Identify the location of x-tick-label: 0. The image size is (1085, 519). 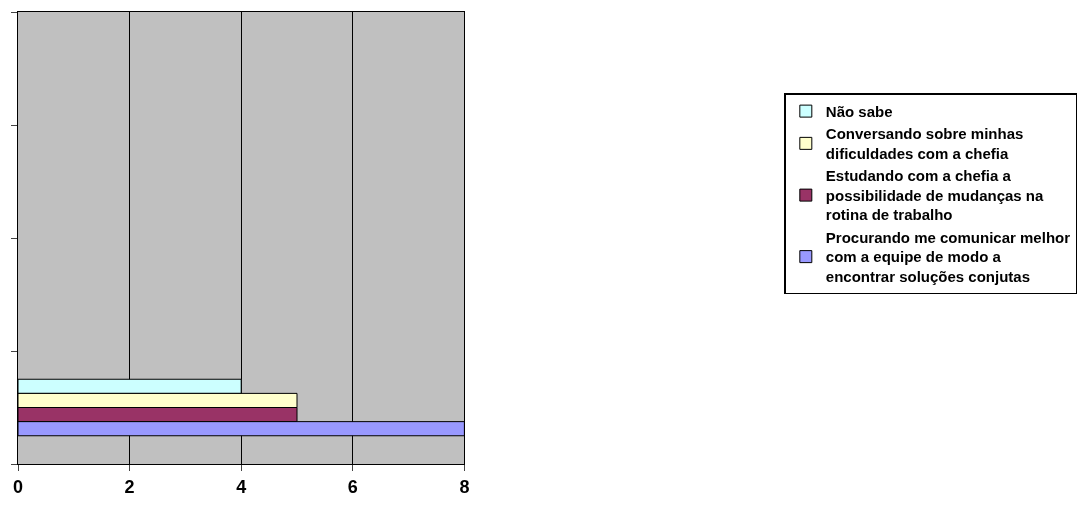
(18, 486).